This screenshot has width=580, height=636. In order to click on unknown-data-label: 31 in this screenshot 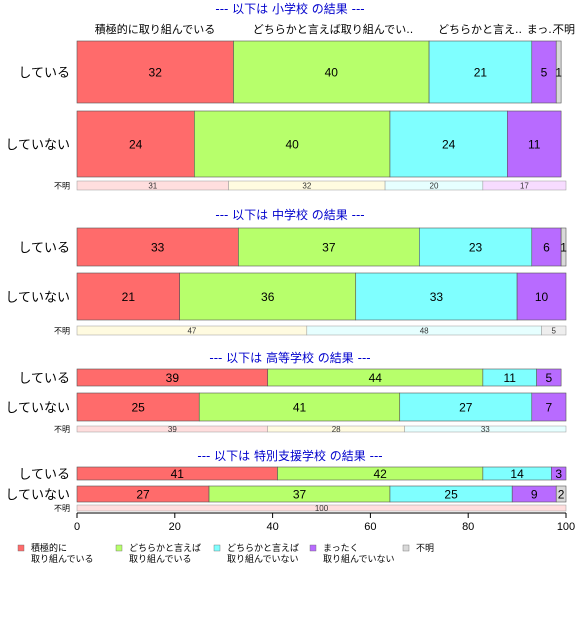, I will do `click(152, 186)`.